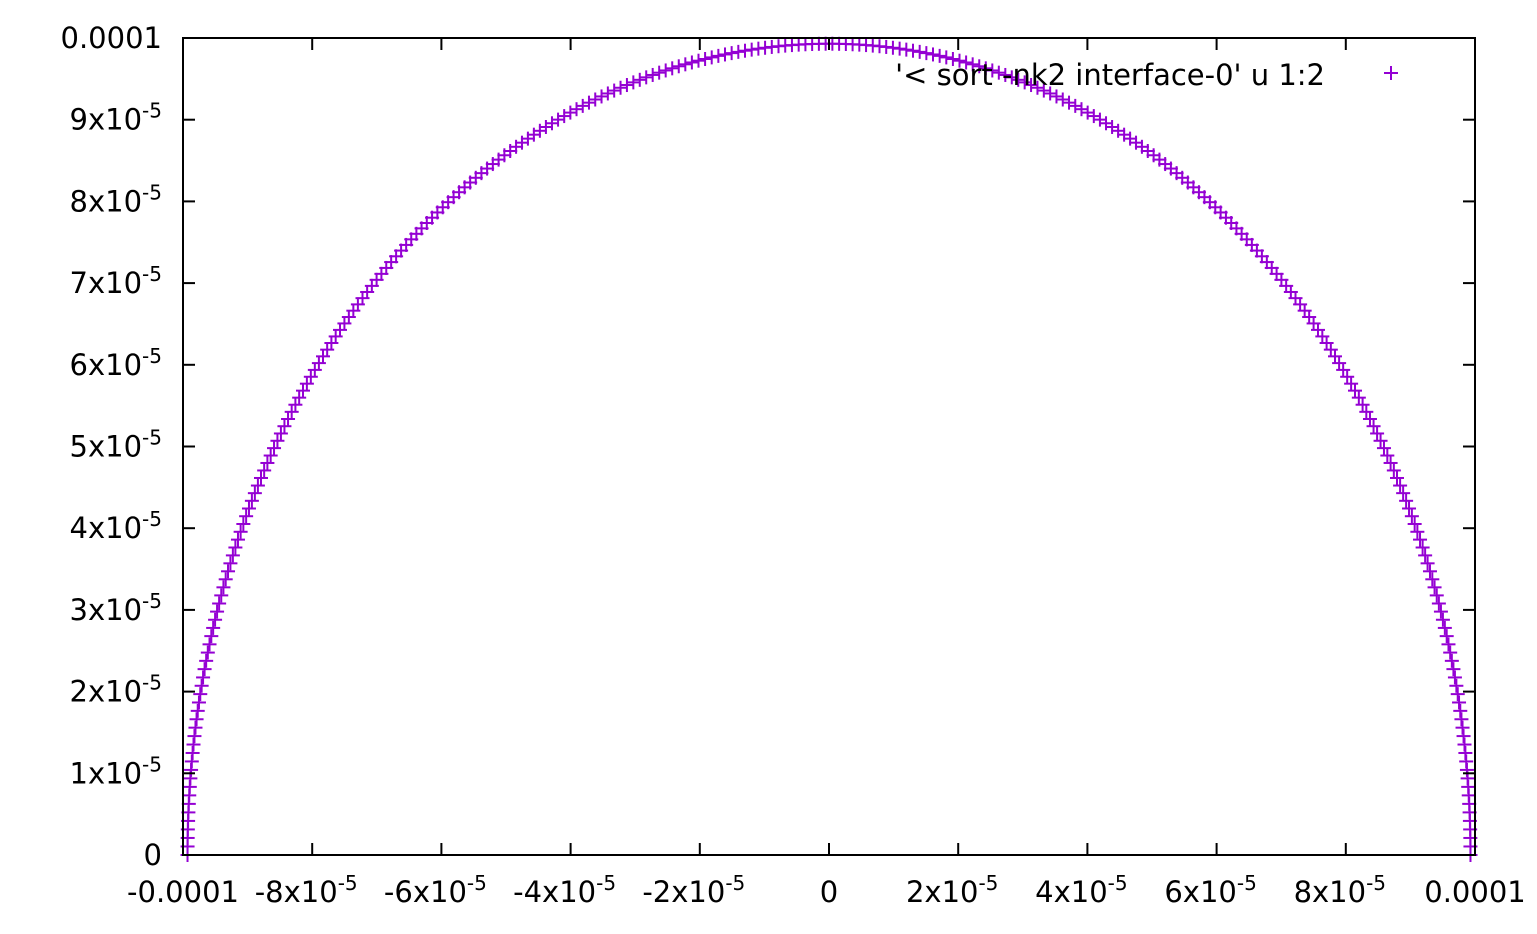  Describe the element at coordinates (116, 199) in the screenshot. I see `y-tick-label: 8x10⁻⁵` at that location.